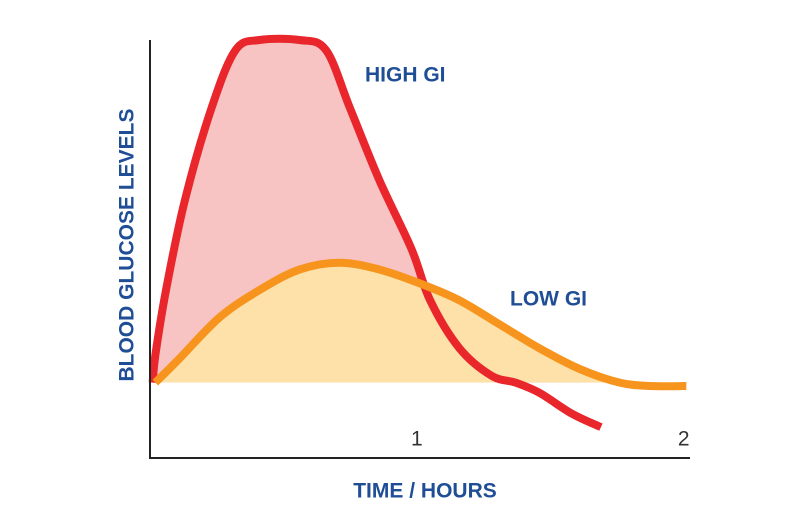 This screenshot has width=794, height=531. I want to click on area, so click(387, 322).